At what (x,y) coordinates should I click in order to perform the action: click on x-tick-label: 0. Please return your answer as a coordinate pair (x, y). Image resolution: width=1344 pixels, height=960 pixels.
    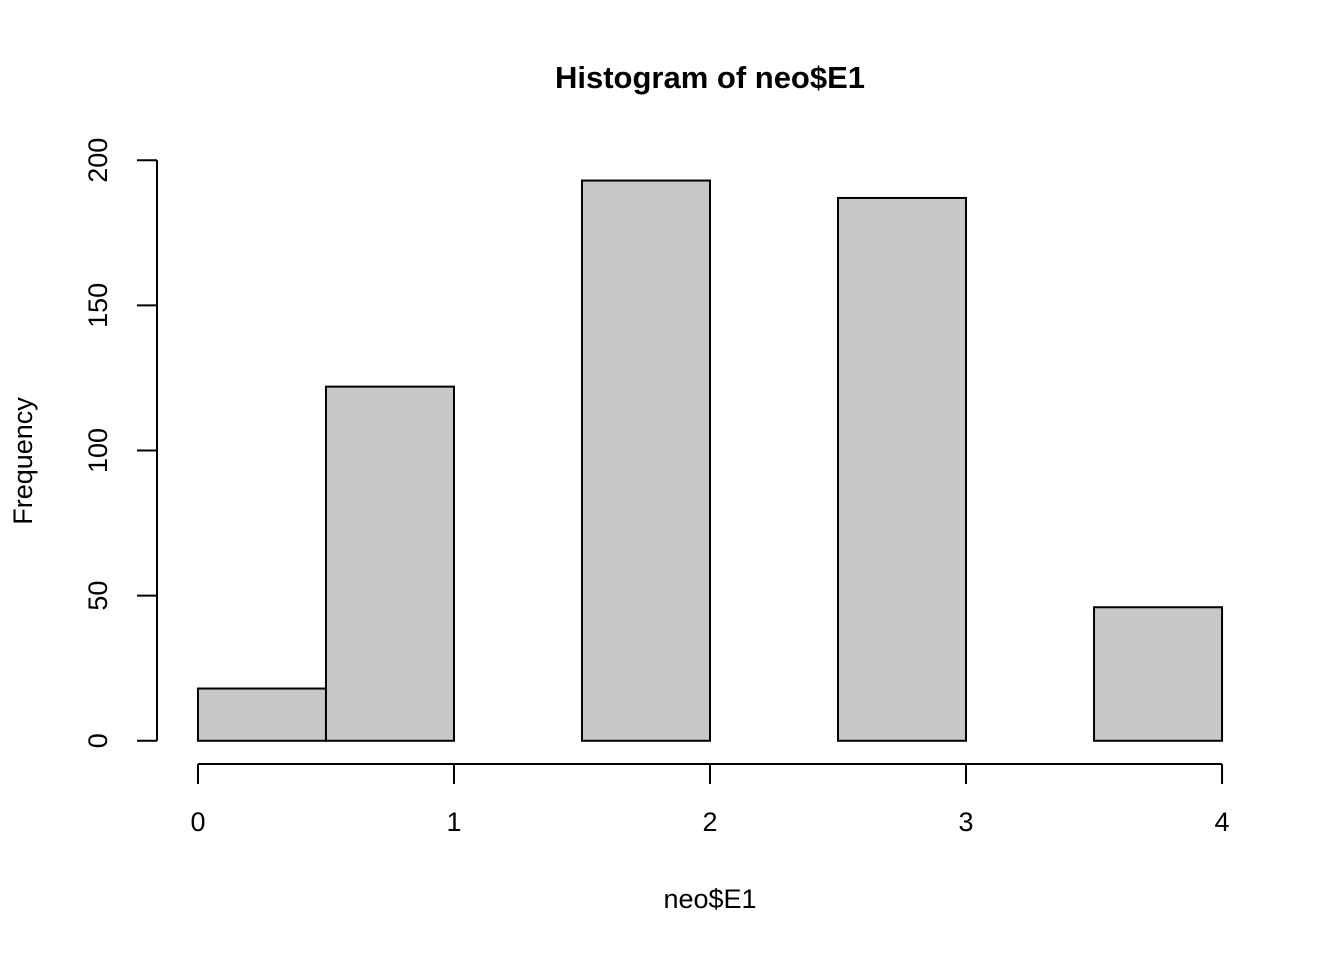
    Looking at the image, I should click on (197, 822).